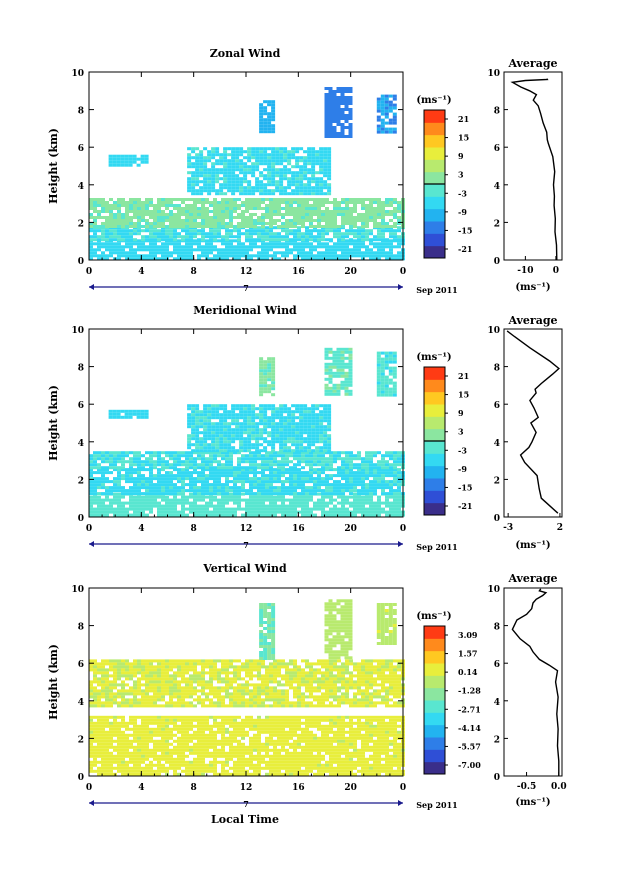  What do you see at coordinates (533, 166) in the screenshot?
I see `average-frame` at bounding box center [533, 166].